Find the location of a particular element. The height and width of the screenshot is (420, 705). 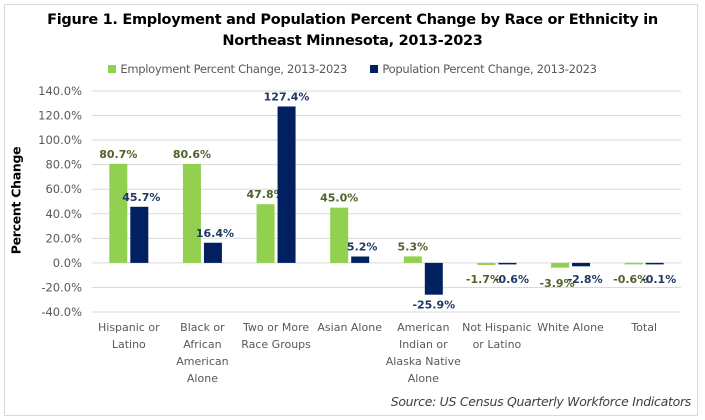

x-tick-label: Total is located at coordinates (643, 327).